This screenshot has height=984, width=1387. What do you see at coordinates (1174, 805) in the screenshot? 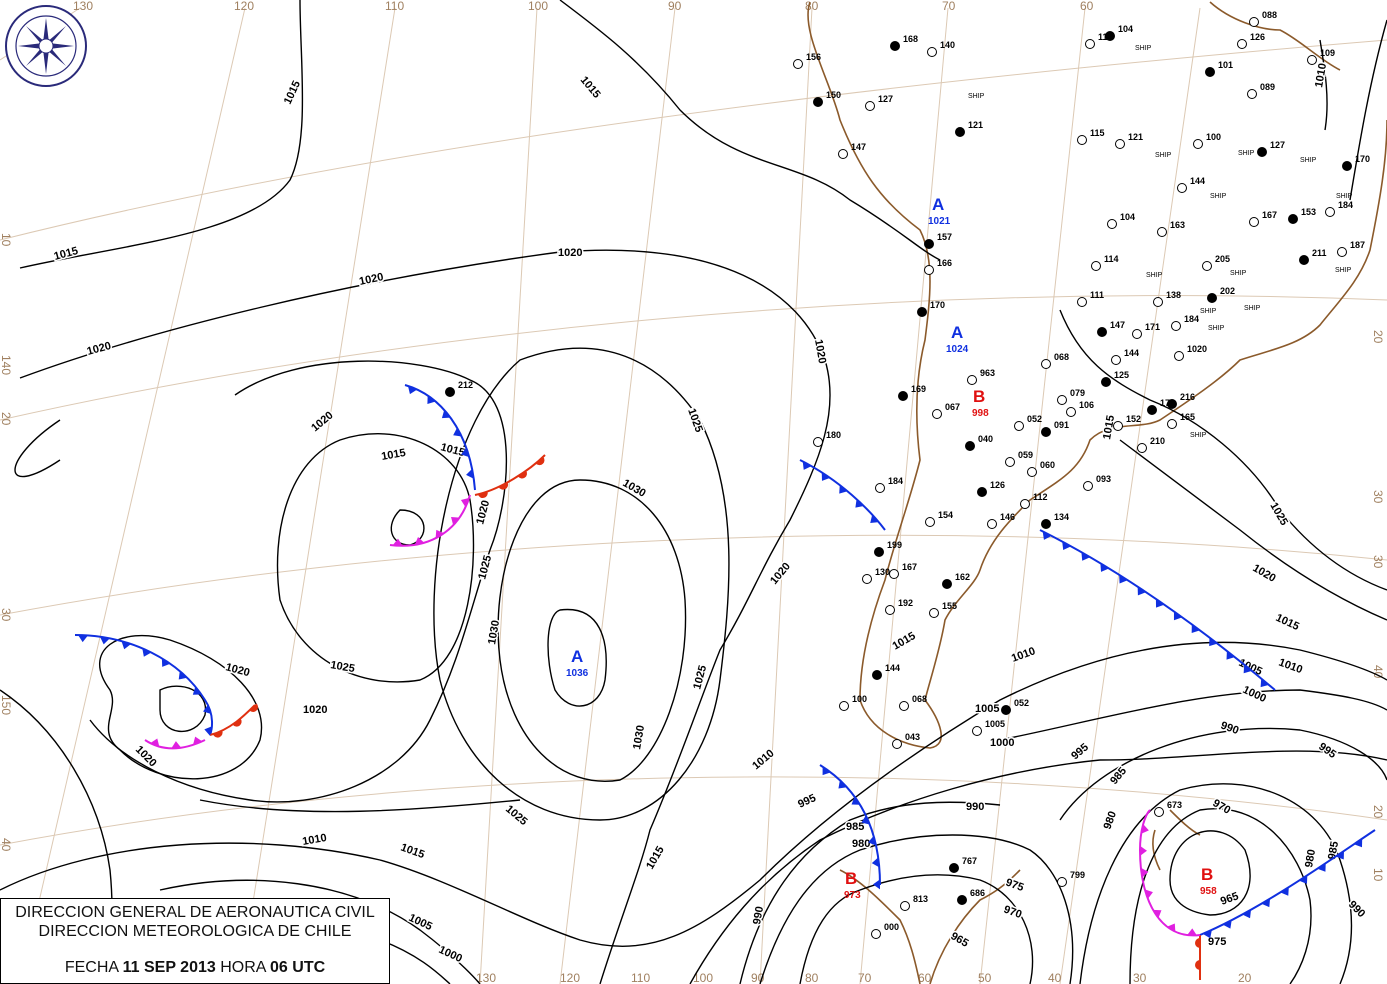
I see `station-id: 673` at bounding box center [1174, 805].